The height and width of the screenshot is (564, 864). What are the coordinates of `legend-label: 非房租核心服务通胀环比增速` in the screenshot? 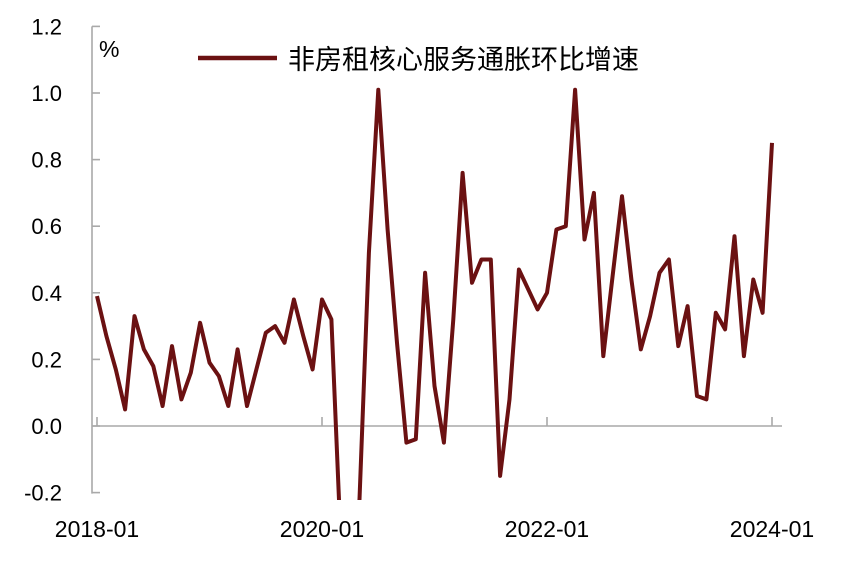 It's located at (463, 60).